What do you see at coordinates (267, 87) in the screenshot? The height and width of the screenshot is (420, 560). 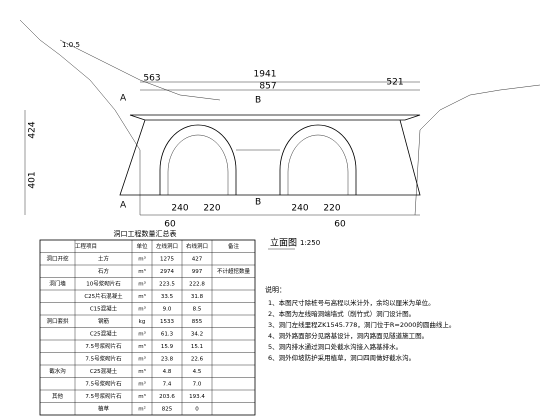 I see `dim-middle: 857` at bounding box center [267, 87].